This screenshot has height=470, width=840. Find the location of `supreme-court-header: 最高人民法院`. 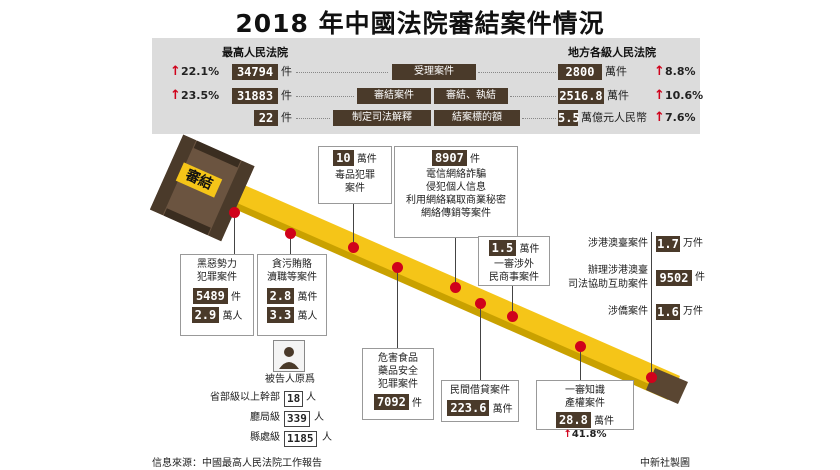

supreme-court-header: 最高人民法院 is located at coordinates (255, 52).